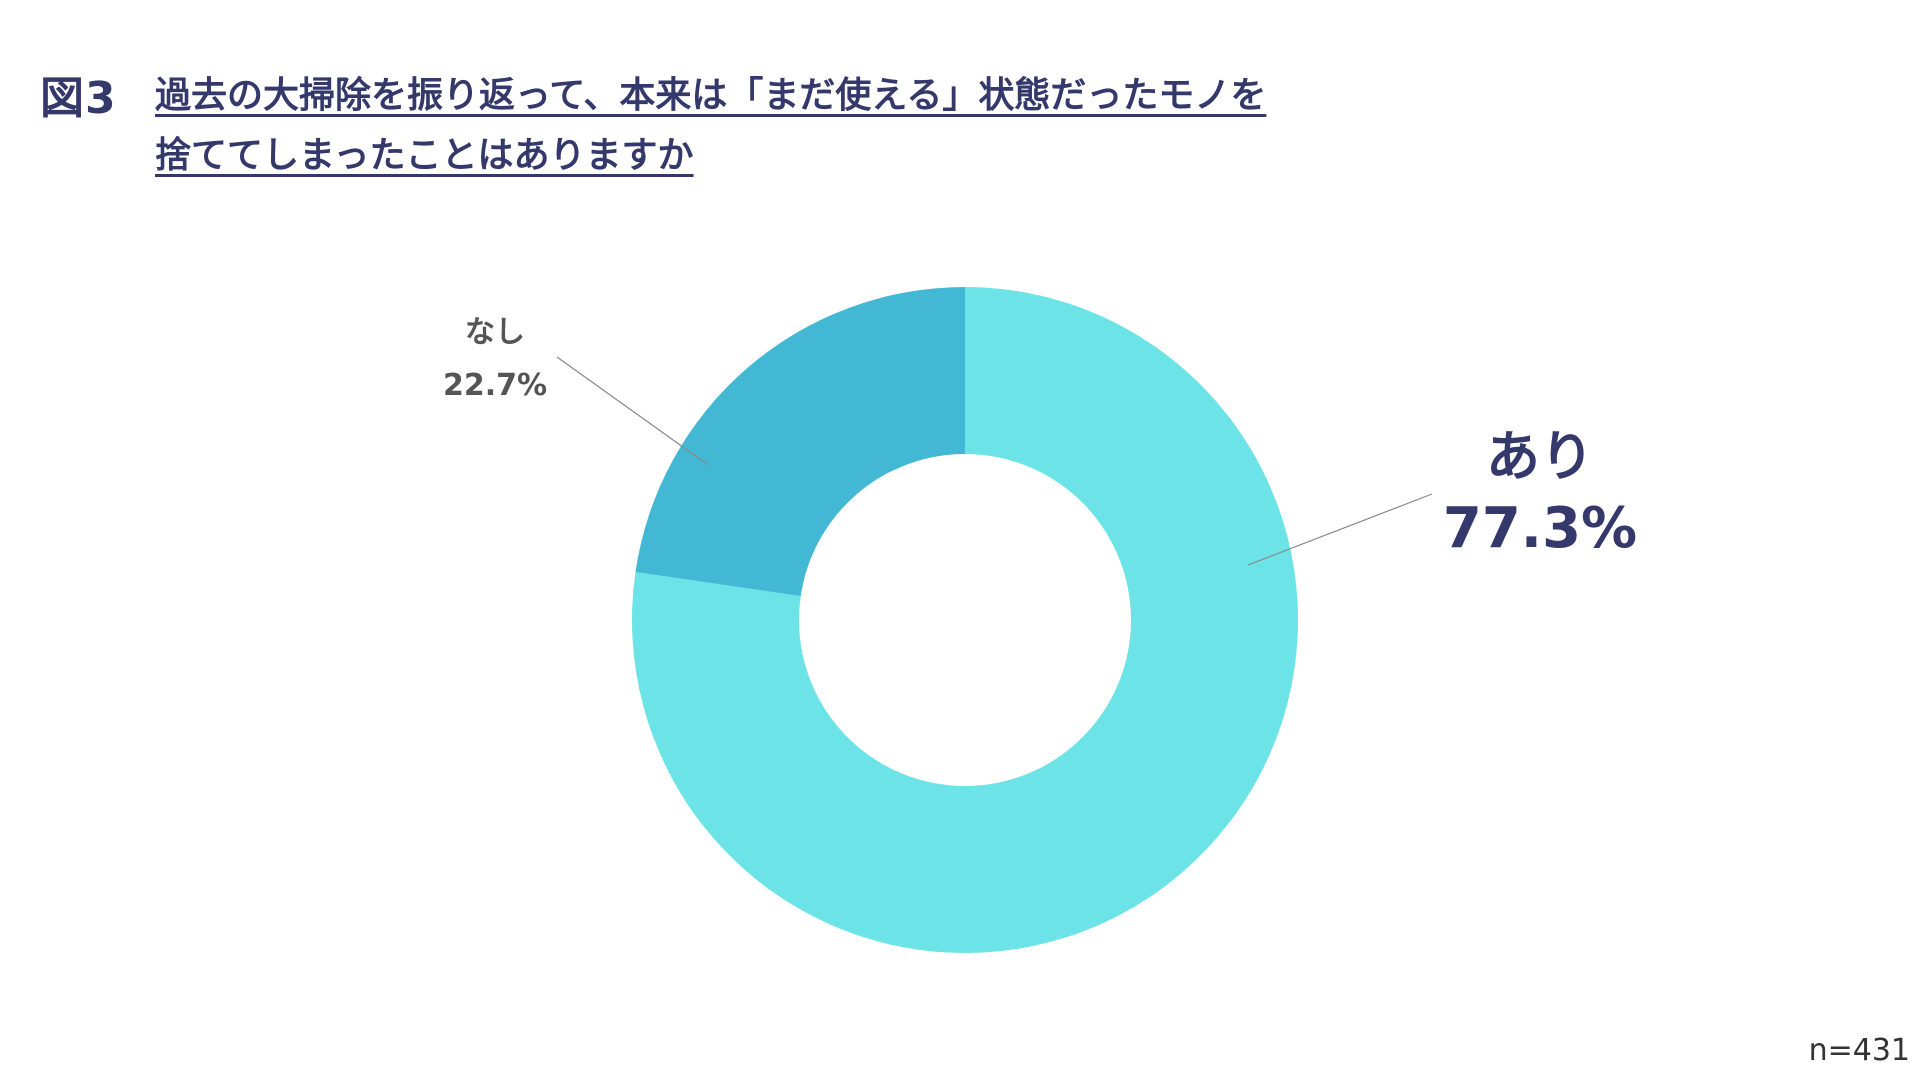 This screenshot has width=1920, height=1080. What do you see at coordinates (1540, 456) in the screenshot?
I see `slice-label-ari: あり` at bounding box center [1540, 456].